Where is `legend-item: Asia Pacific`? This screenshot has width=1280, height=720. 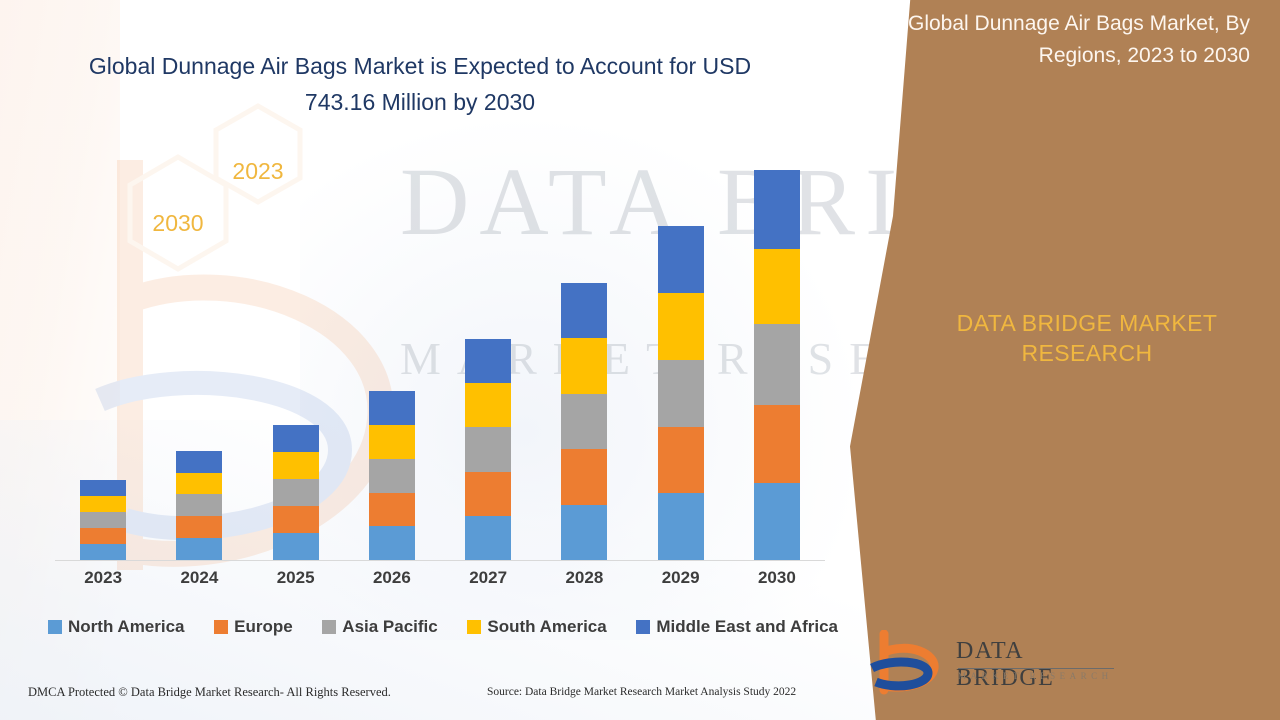 legend-item: Asia Pacific is located at coordinates (380, 627).